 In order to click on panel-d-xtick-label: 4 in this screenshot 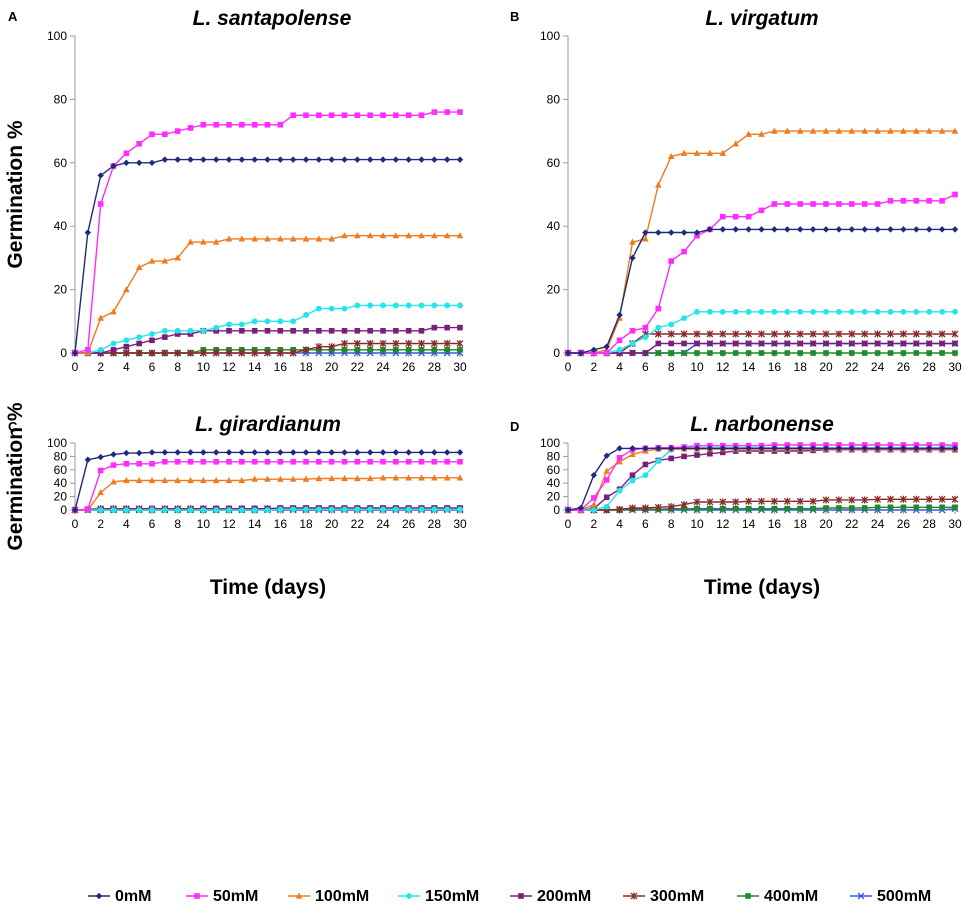, I will do `click(619, 524)`.